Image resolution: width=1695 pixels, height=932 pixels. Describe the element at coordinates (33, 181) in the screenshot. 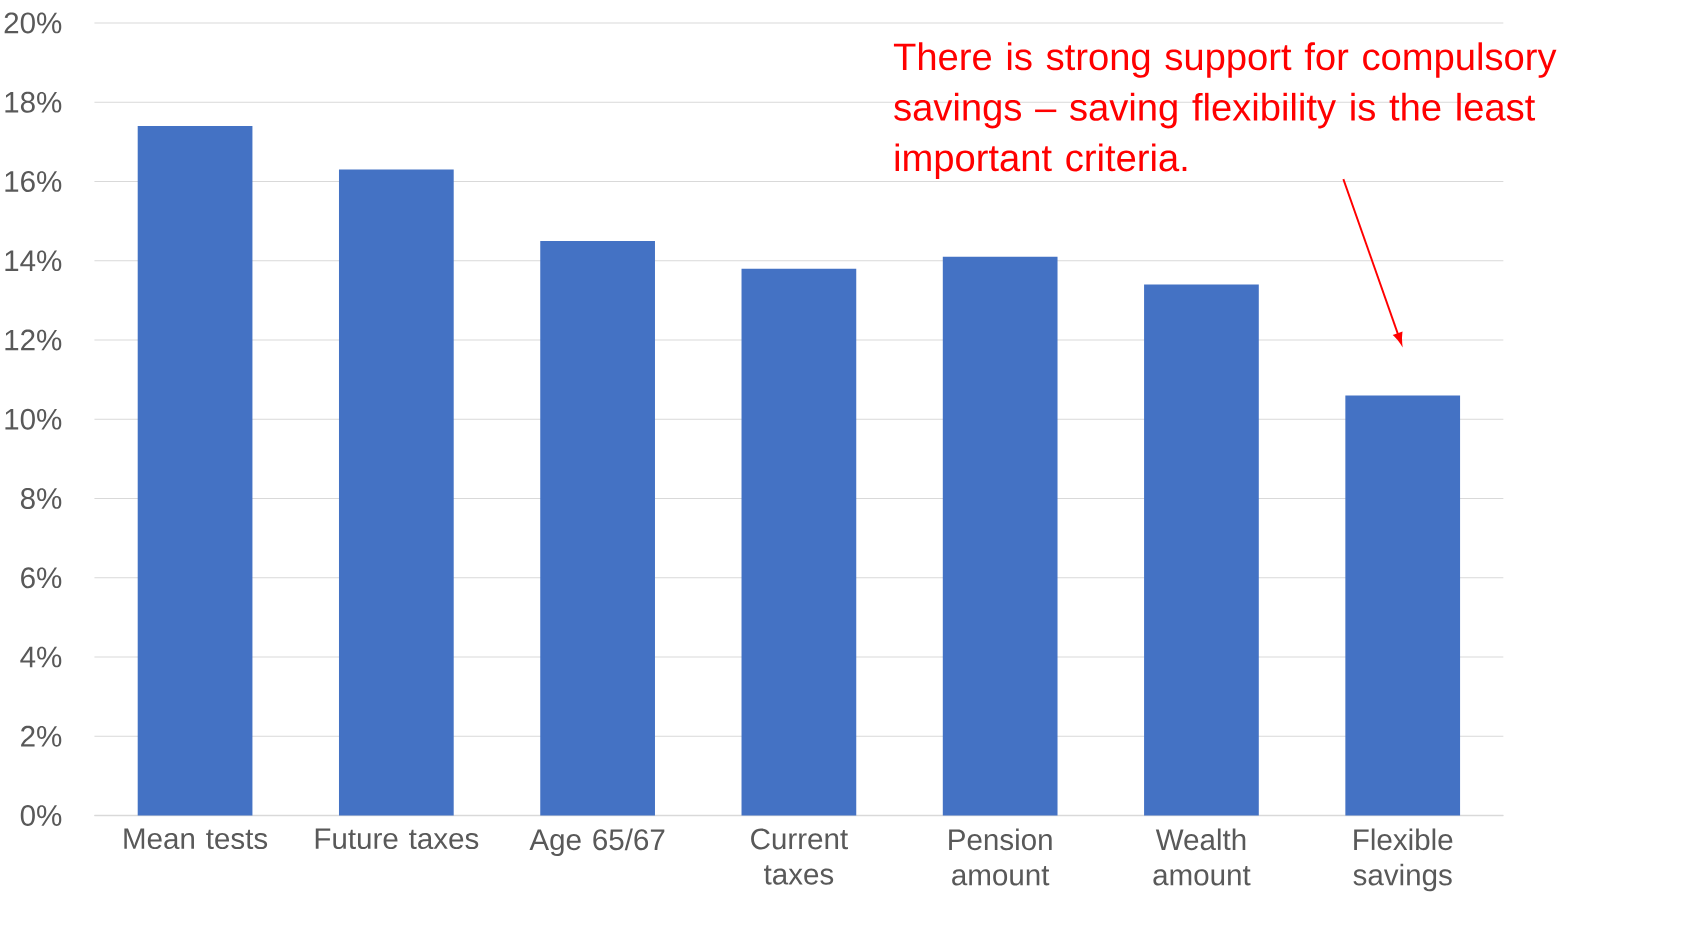

I see `y-tick-label: 16%` at that location.